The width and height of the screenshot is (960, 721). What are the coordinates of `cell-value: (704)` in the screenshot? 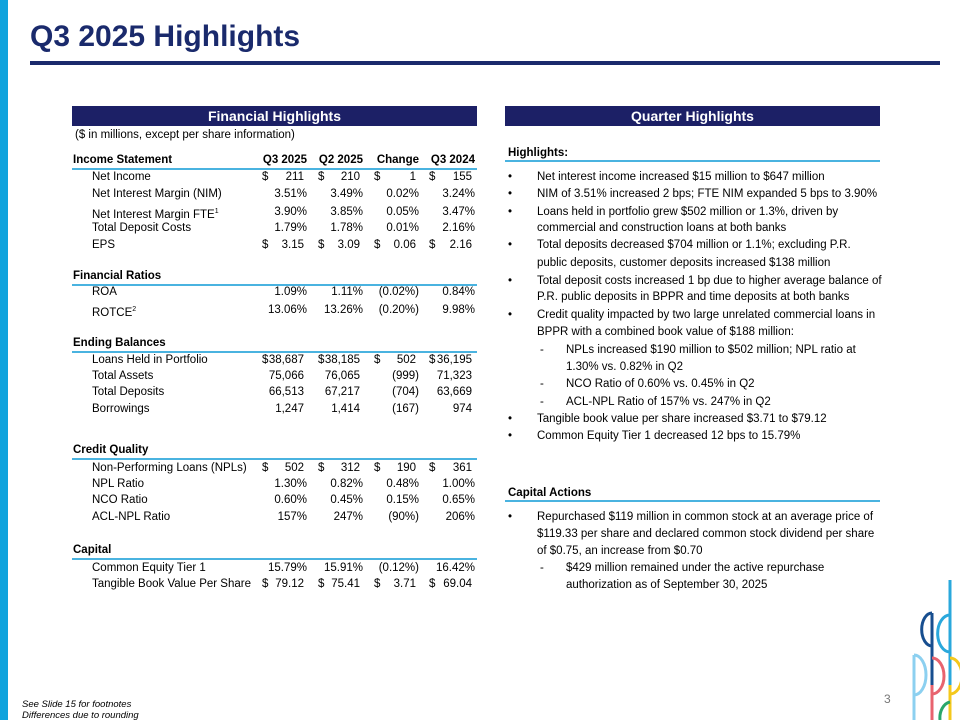 It's located at (405, 392).